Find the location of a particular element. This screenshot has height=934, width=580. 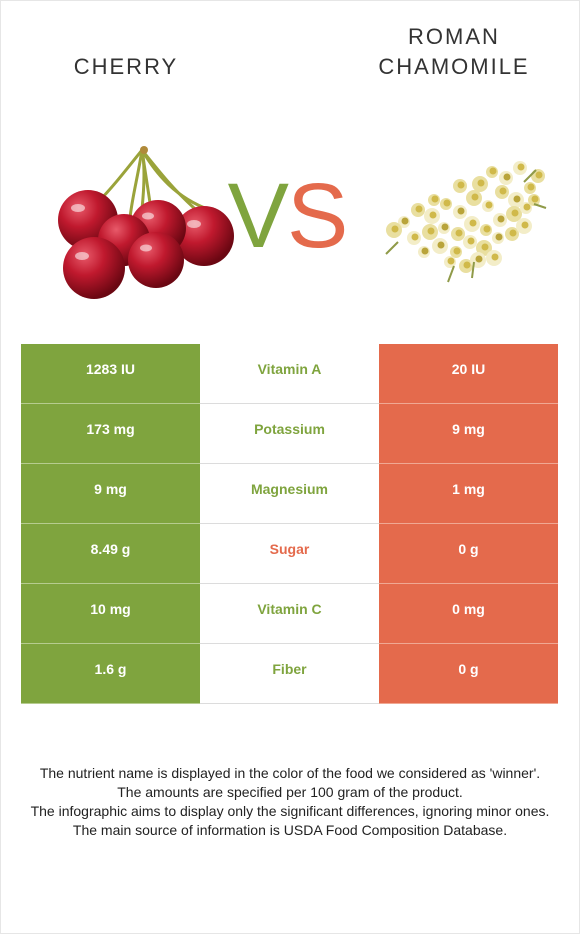

left-value: 173 mg is located at coordinates (110, 434).